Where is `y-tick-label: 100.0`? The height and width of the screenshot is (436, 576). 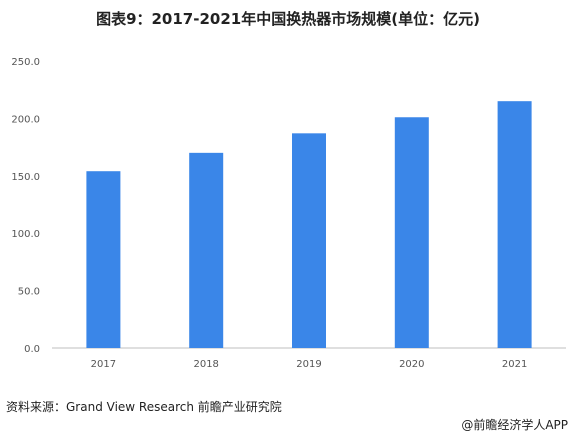
y-tick-label: 100.0 is located at coordinates (25, 234).